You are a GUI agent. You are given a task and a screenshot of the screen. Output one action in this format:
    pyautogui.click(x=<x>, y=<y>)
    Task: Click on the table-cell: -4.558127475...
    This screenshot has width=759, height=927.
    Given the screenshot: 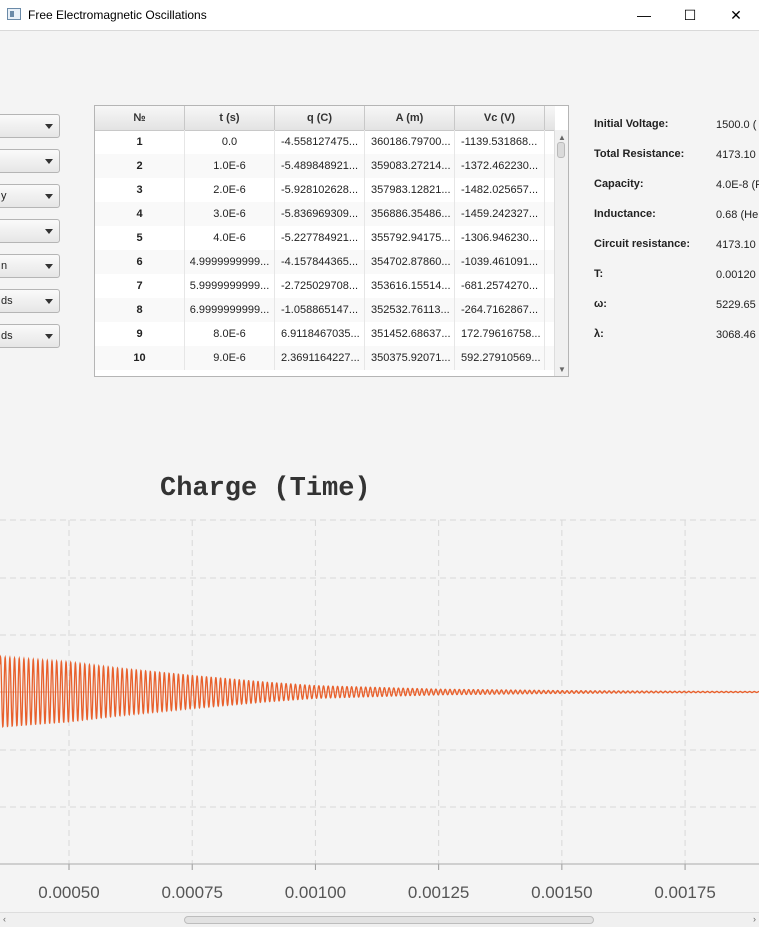 What is the action you would take?
    pyautogui.click(x=320, y=142)
    